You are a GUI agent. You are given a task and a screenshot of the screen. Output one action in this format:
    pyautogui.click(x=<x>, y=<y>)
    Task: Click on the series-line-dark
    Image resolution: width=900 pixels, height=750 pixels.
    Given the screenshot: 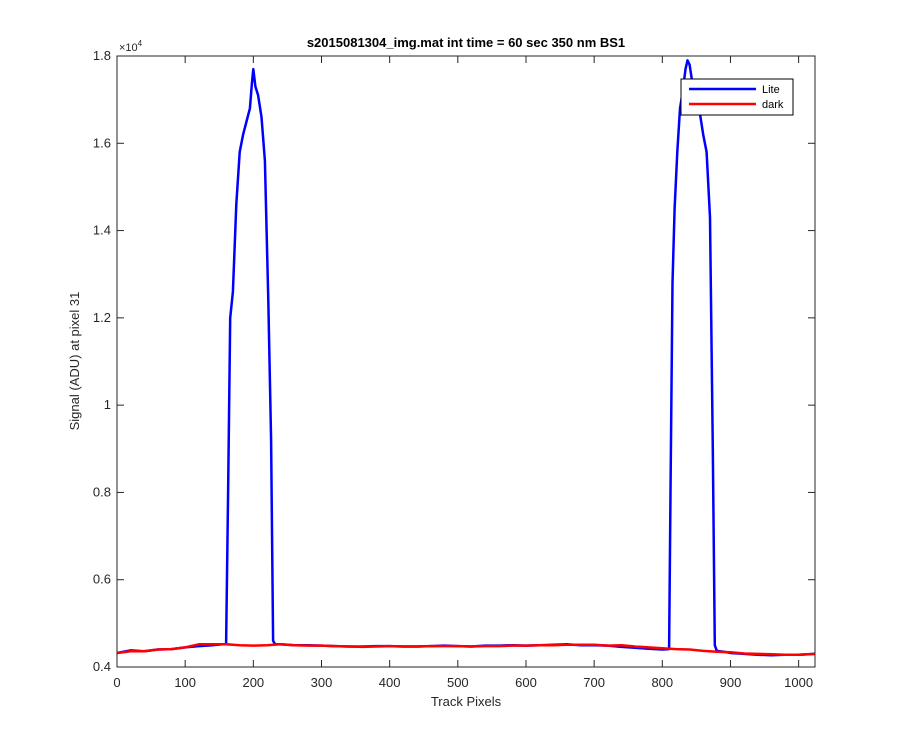 What is the action you would take?
    pyautogui.click(x=466, y=650)
    